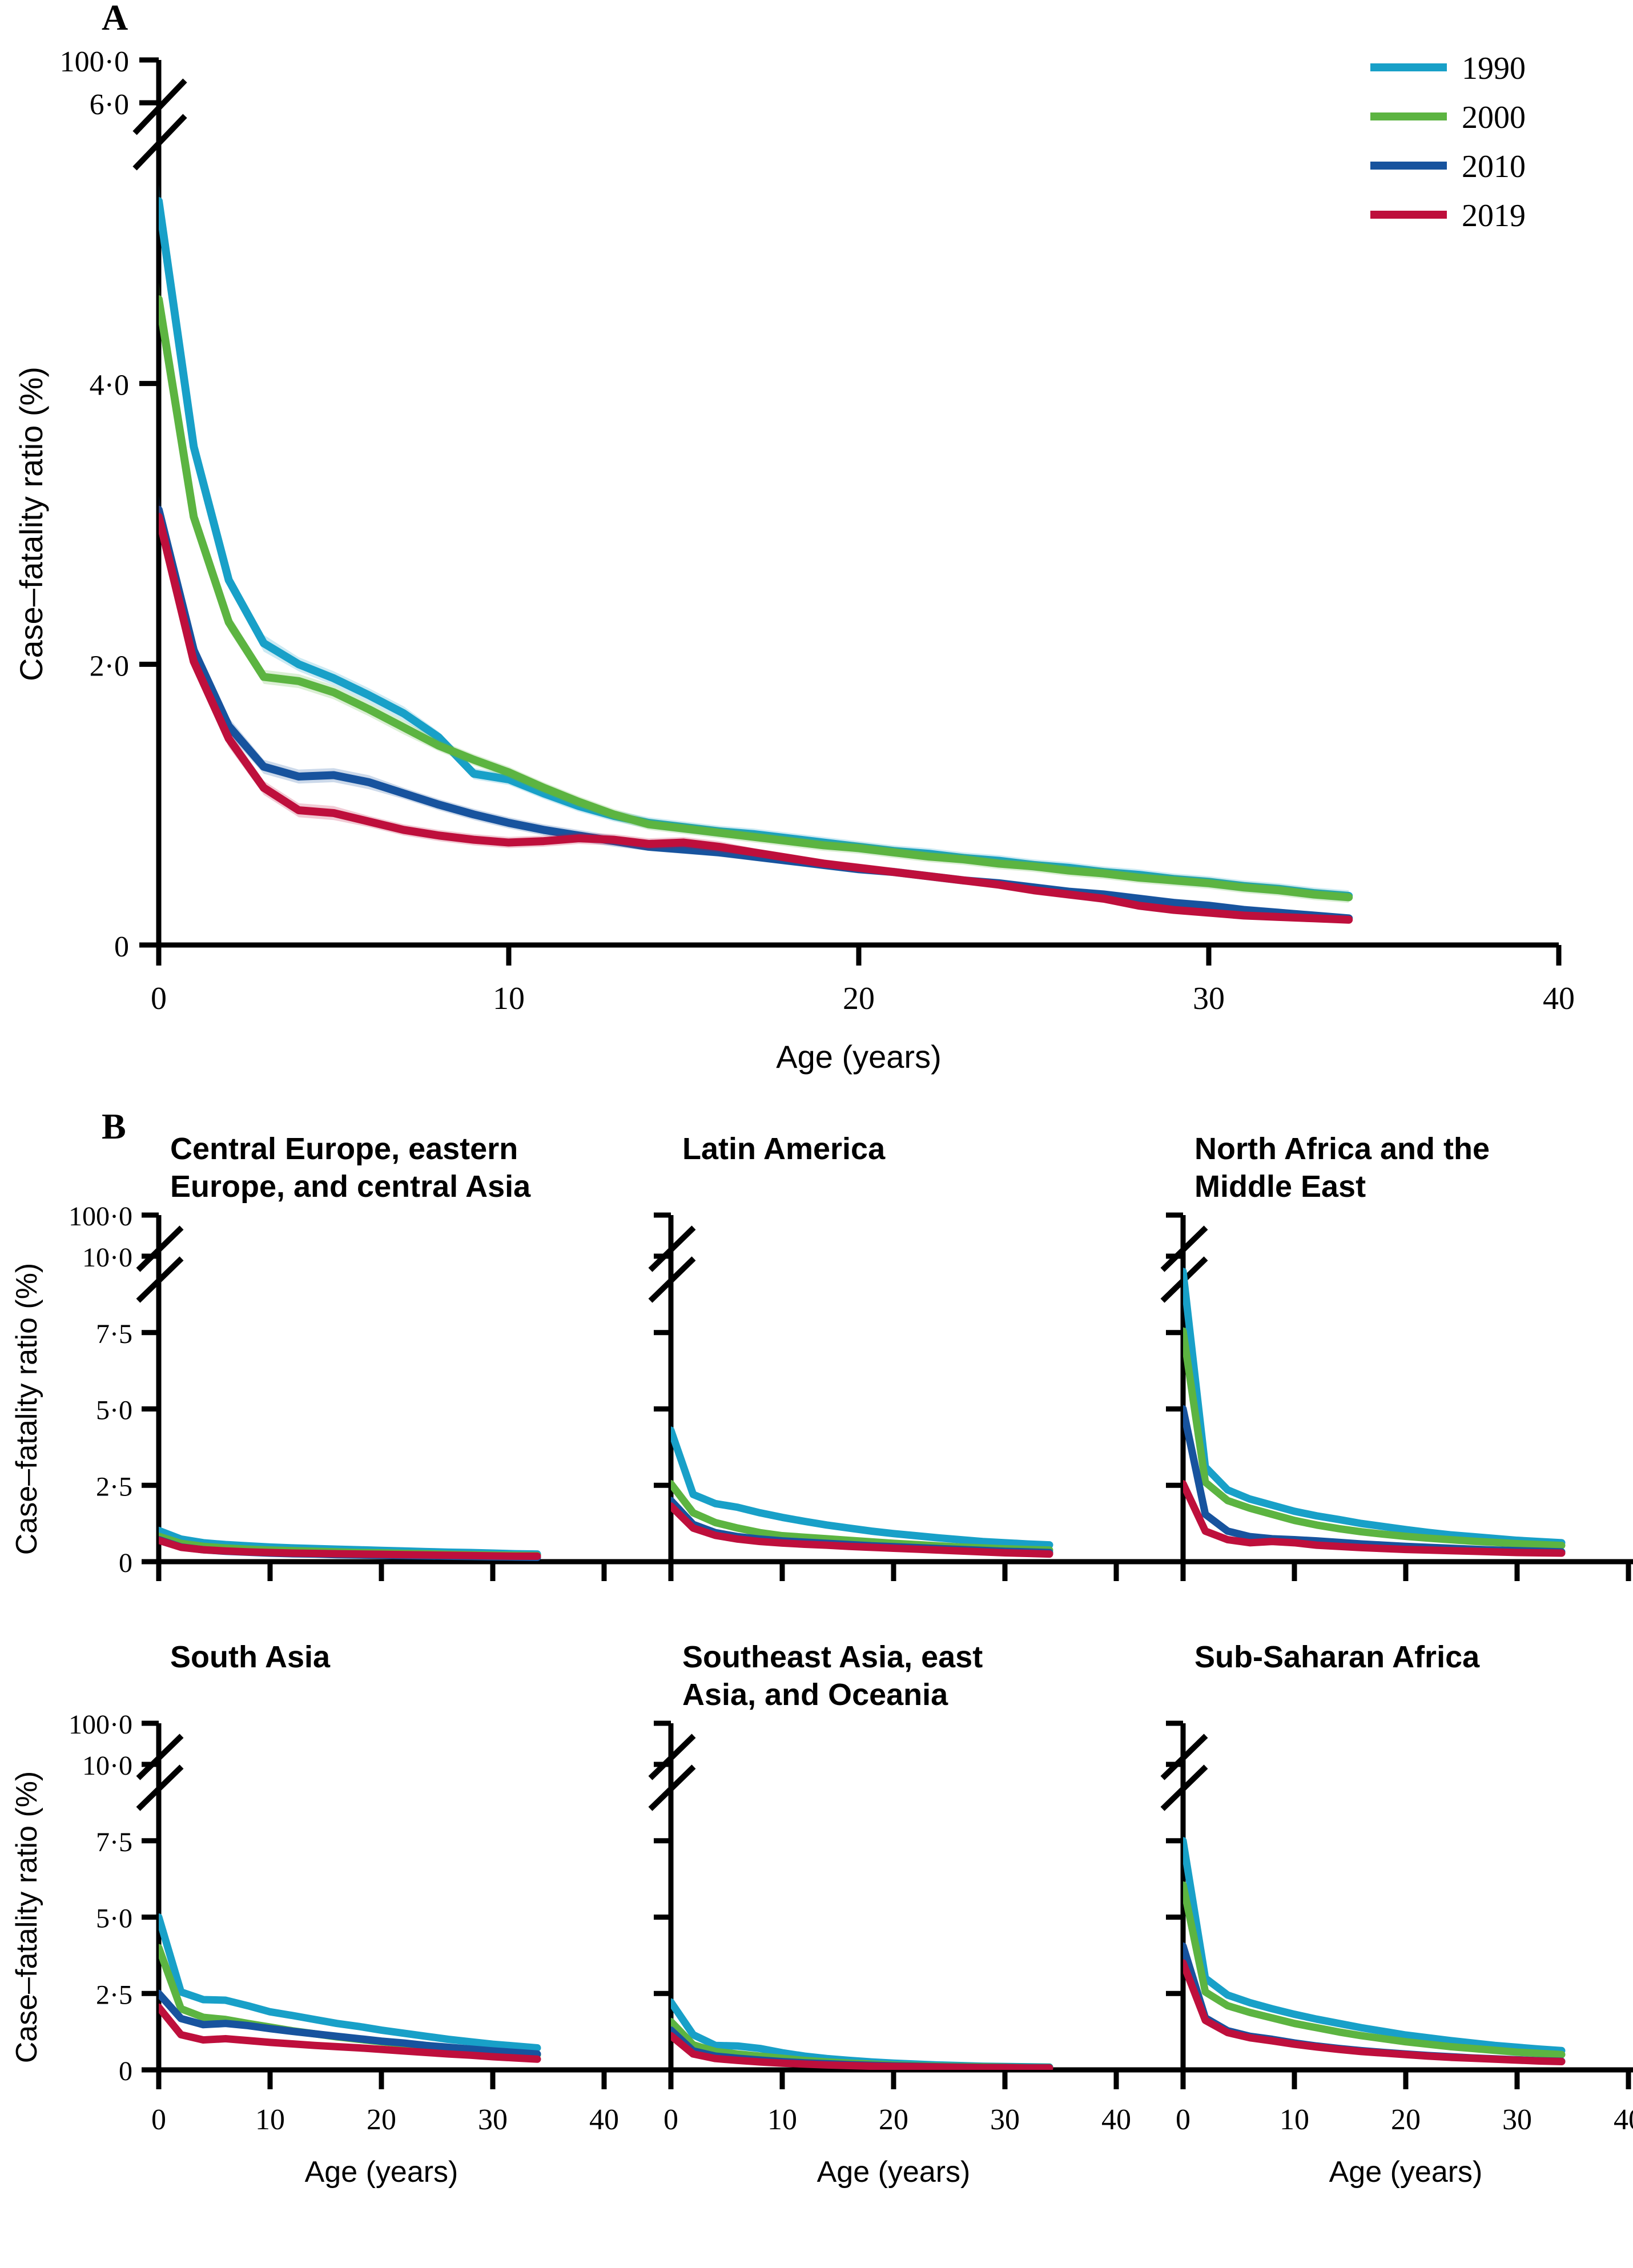  I want to click on series-line-2010, so click(756, 714).